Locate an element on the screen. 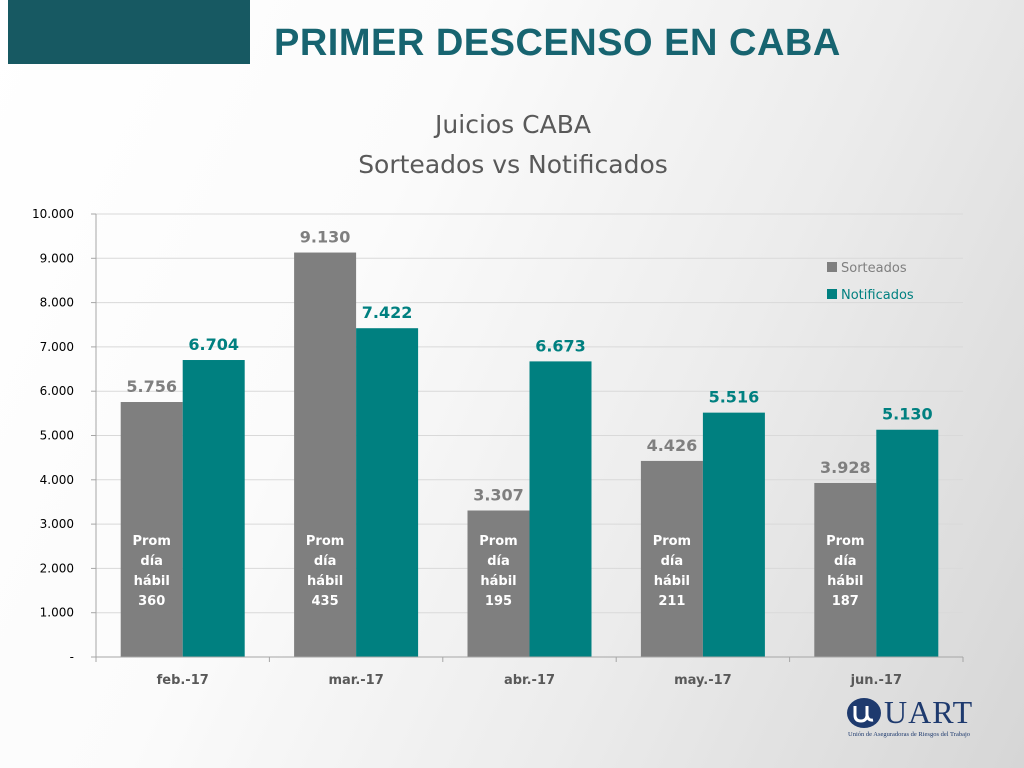 Image resolution: width=1024 pixels, height=768 pixels. chart-subtitle: Sorteados vs Notificados is located at coordinates (513, 164).